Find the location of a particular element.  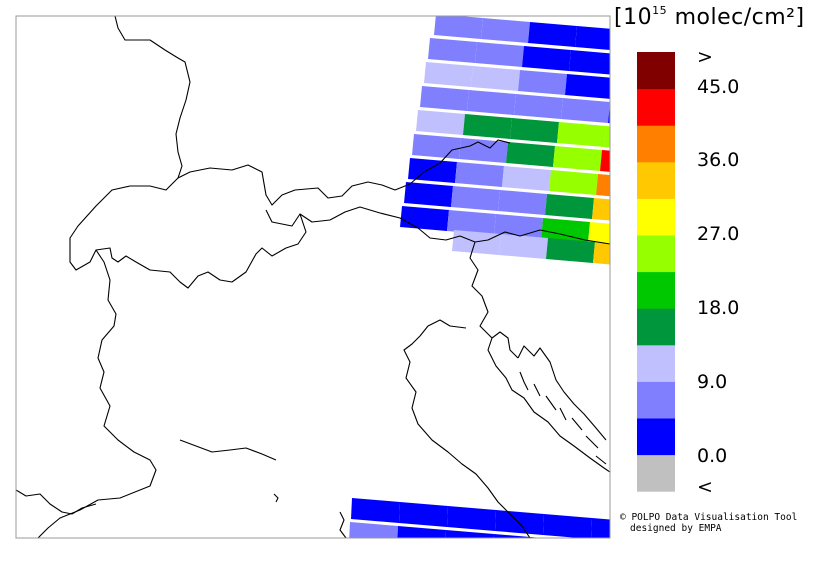

credit-line-2: designed by EMPA is located at coordinates (676, 528).